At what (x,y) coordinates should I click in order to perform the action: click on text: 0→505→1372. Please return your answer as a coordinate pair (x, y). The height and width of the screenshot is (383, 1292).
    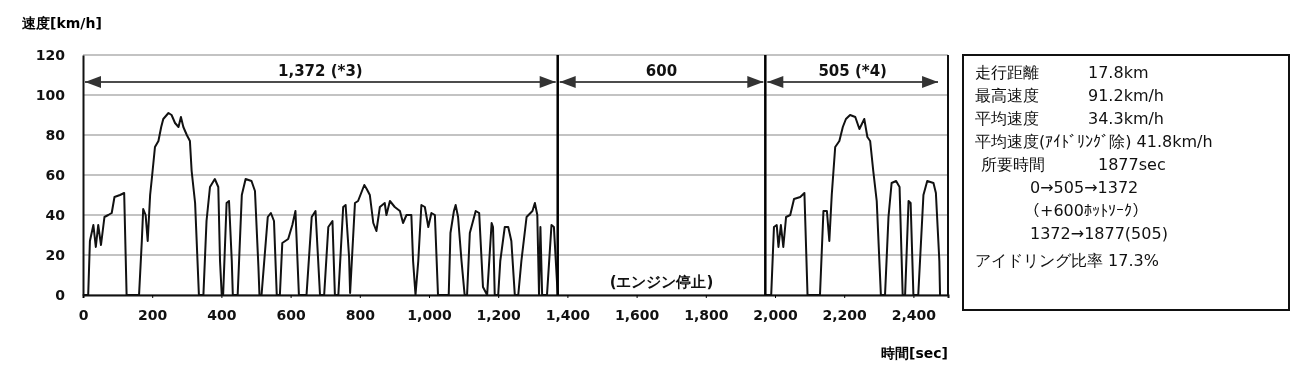
    Looking at the image, I should click on (1084, 187).